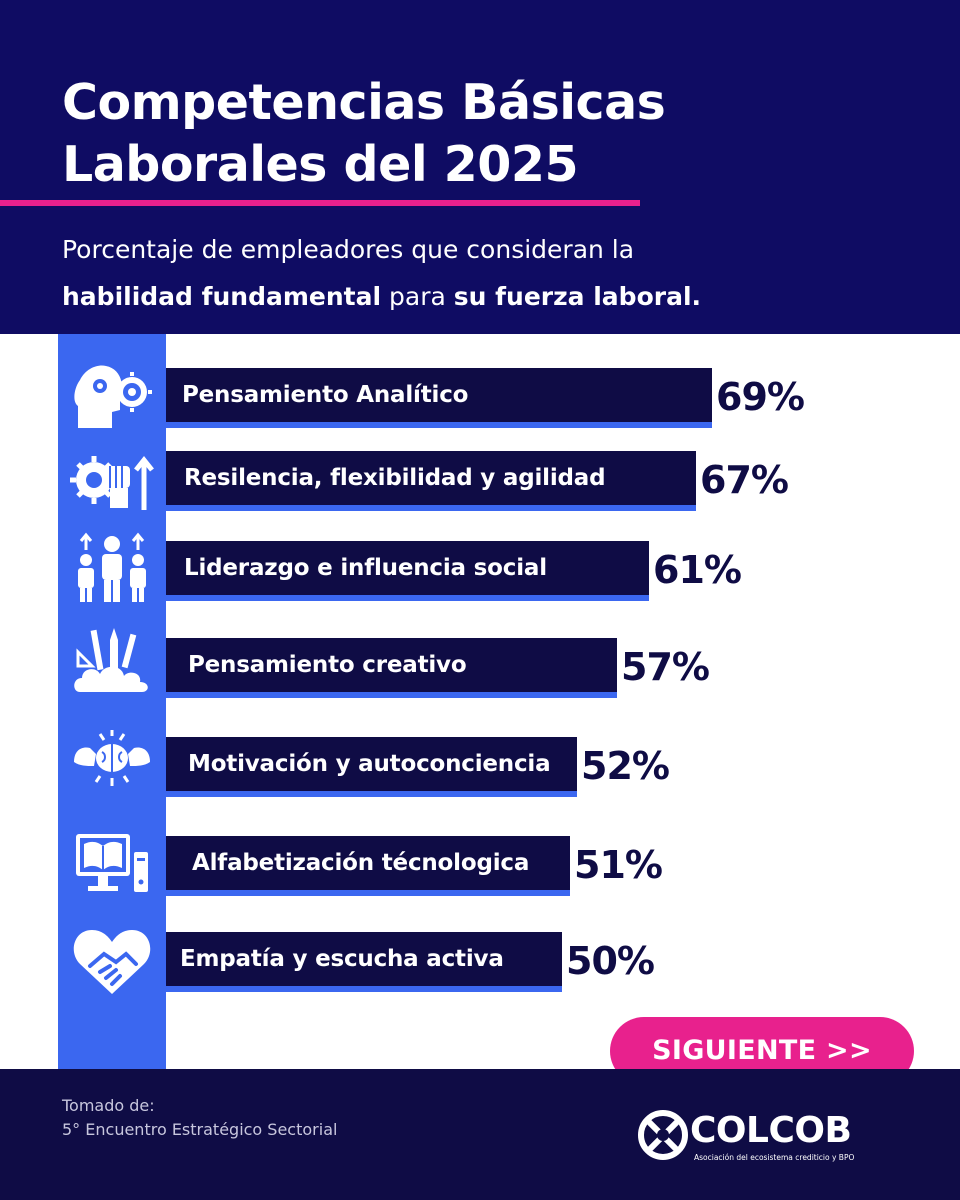 The width and height of the screenshot is (960, 1200). What do you see at coordinates (744, 480) in the screenshot?
I see `bar-value-label: 67%` at bounding box center [744, 480].